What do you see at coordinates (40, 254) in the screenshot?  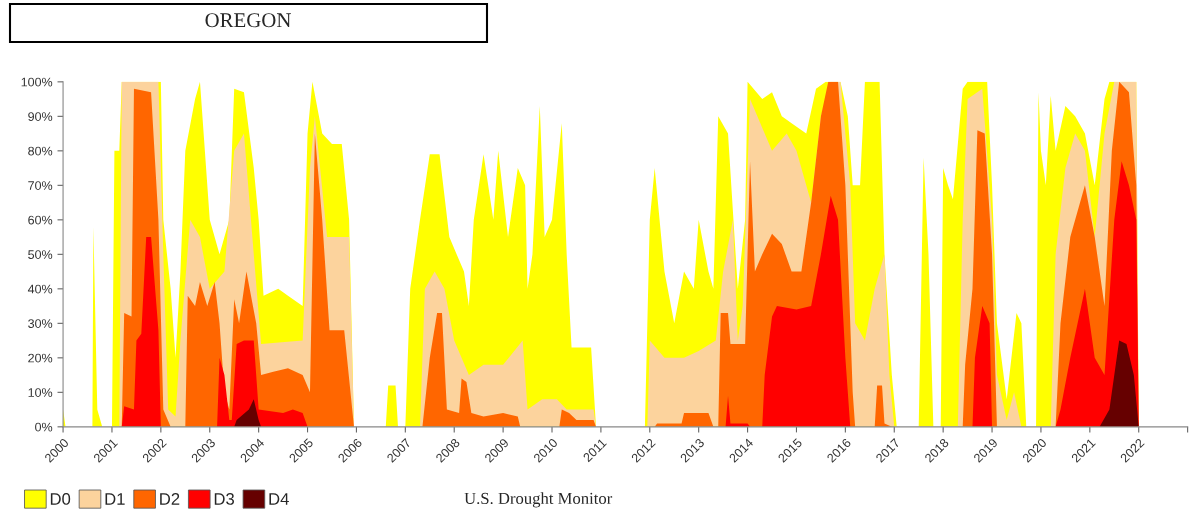 I see `y-tick-label: 50%` at bounding box center [40, 254].